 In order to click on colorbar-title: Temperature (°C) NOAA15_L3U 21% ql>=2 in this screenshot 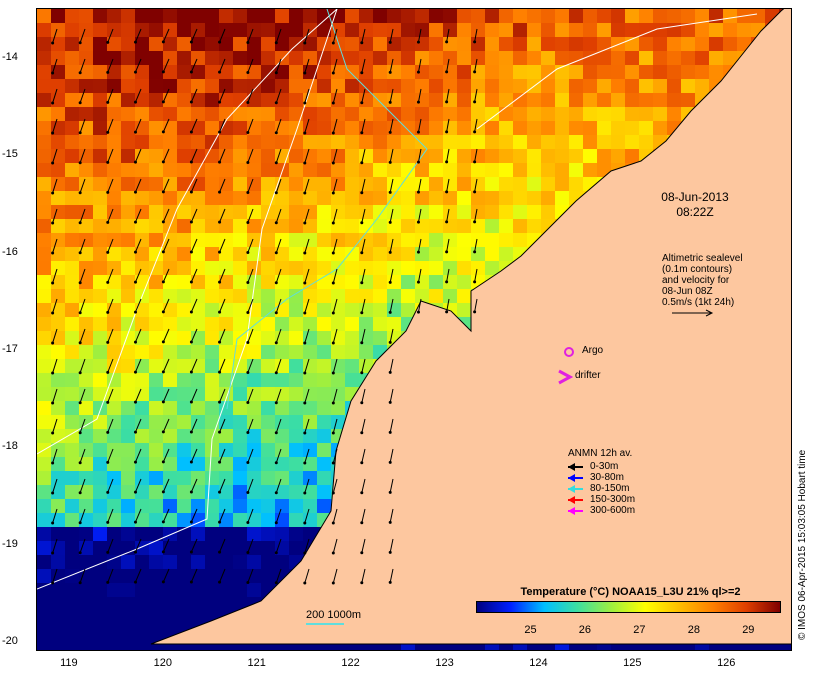, I will do `click(630, 592)`.